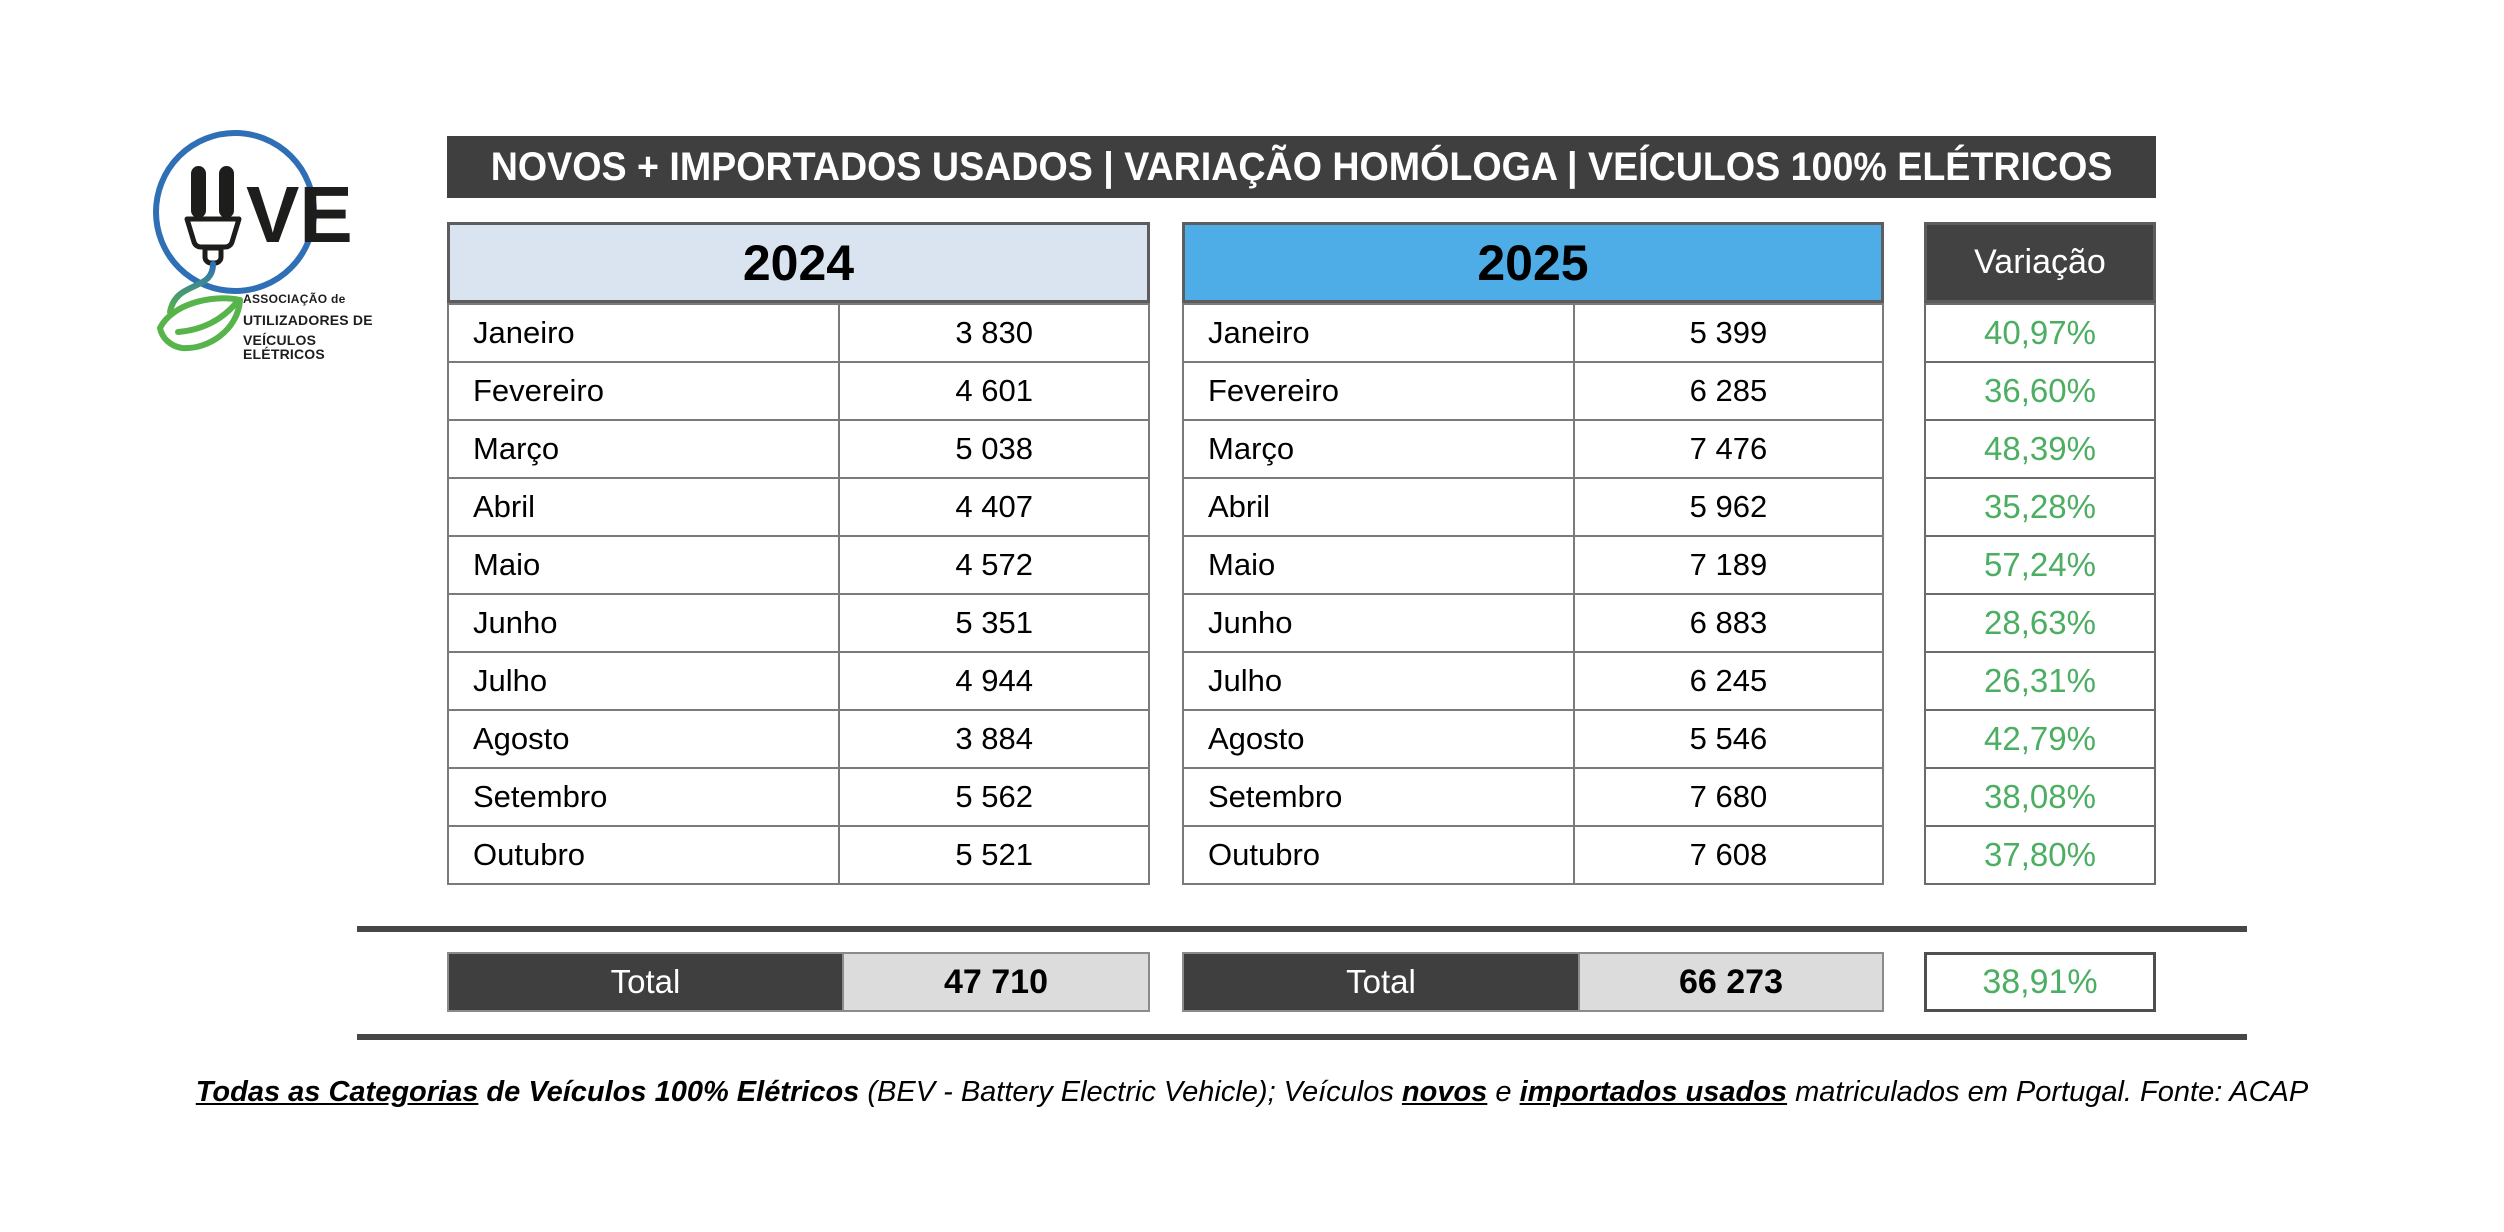 Image resolution: width=2504 pixels, height=1232 pixels. Describe the element at coordinates (1728, 622) in the screenshot. I see `value-cell: 6 883` at that location.